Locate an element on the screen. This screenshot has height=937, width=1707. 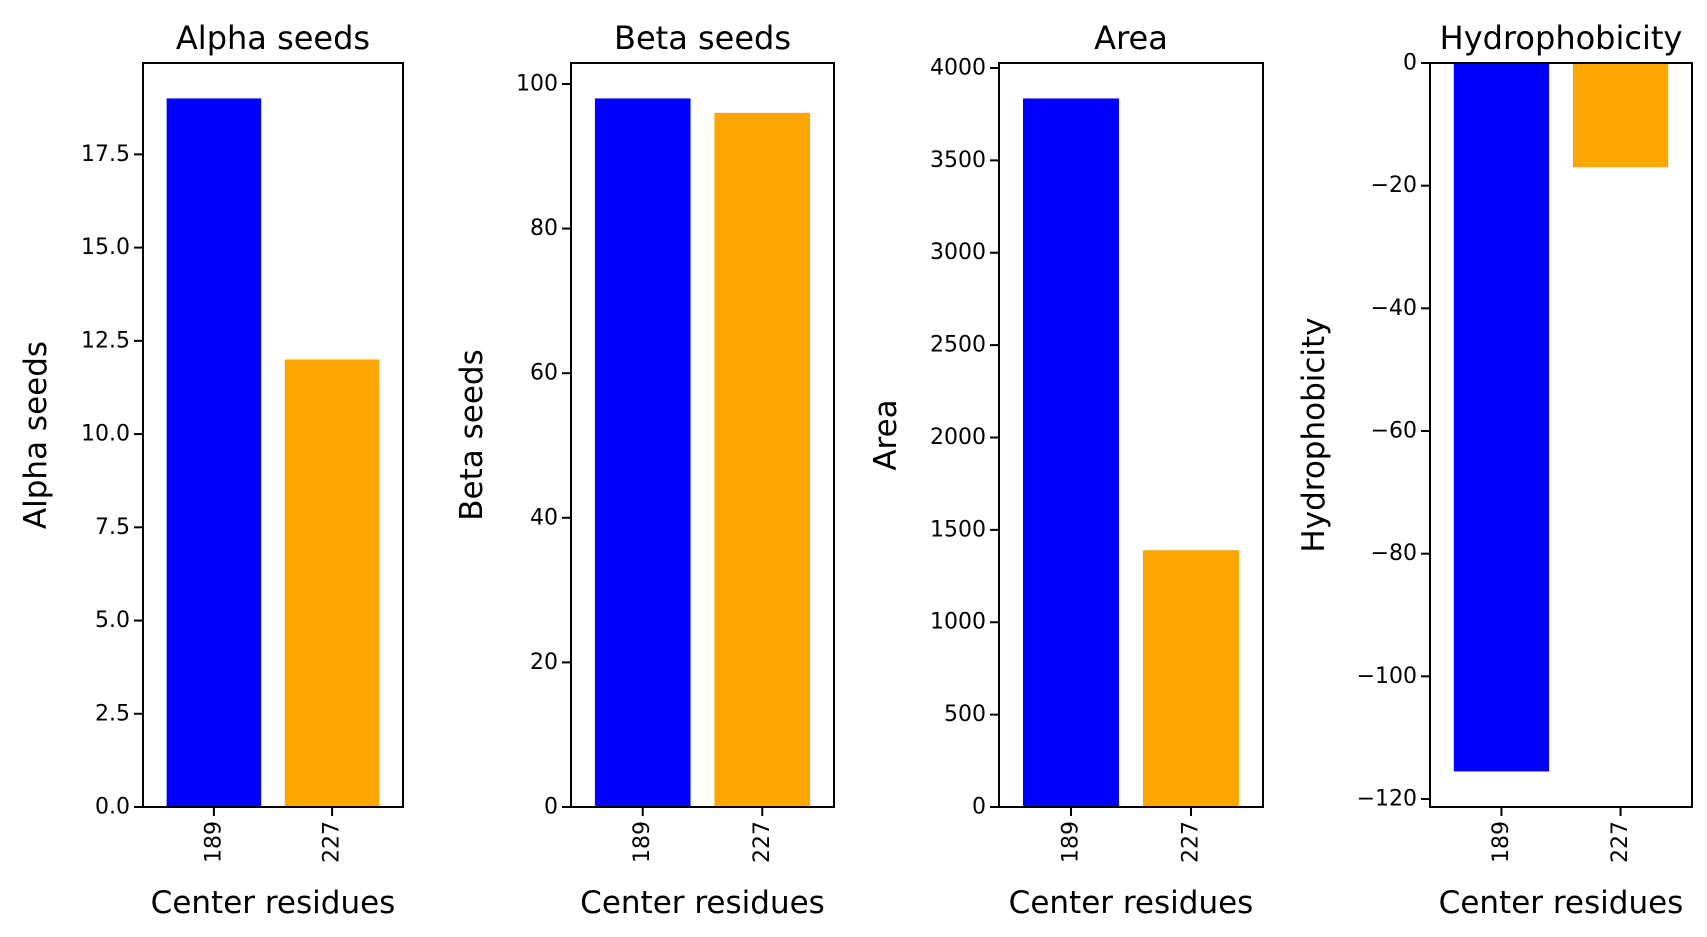
panel-3-ytick-label: 4000 is located at coordinates (958, 67).